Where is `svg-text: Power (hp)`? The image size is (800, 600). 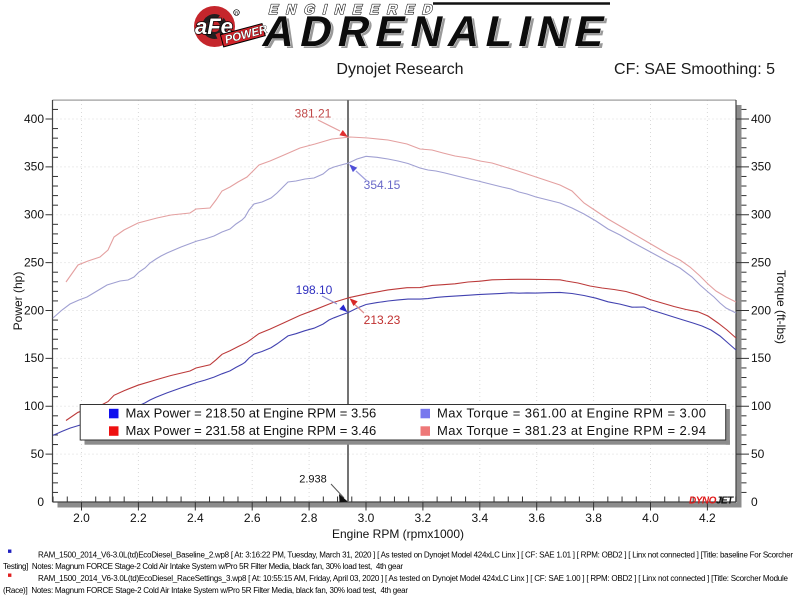 svg-text: Power (hp) is located at coordinates (18, 301).